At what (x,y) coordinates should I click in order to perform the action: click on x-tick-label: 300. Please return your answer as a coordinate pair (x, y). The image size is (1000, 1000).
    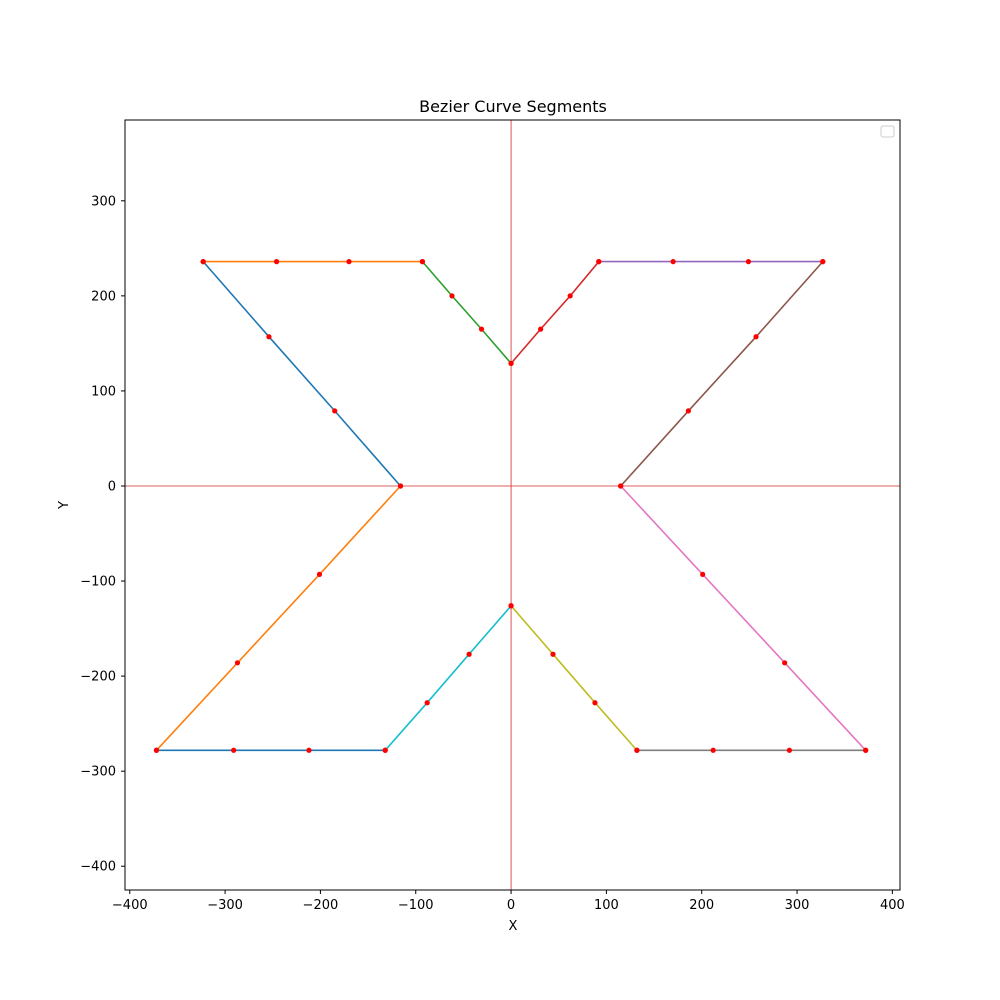
    Looking at the image, I should click on (797, 905).